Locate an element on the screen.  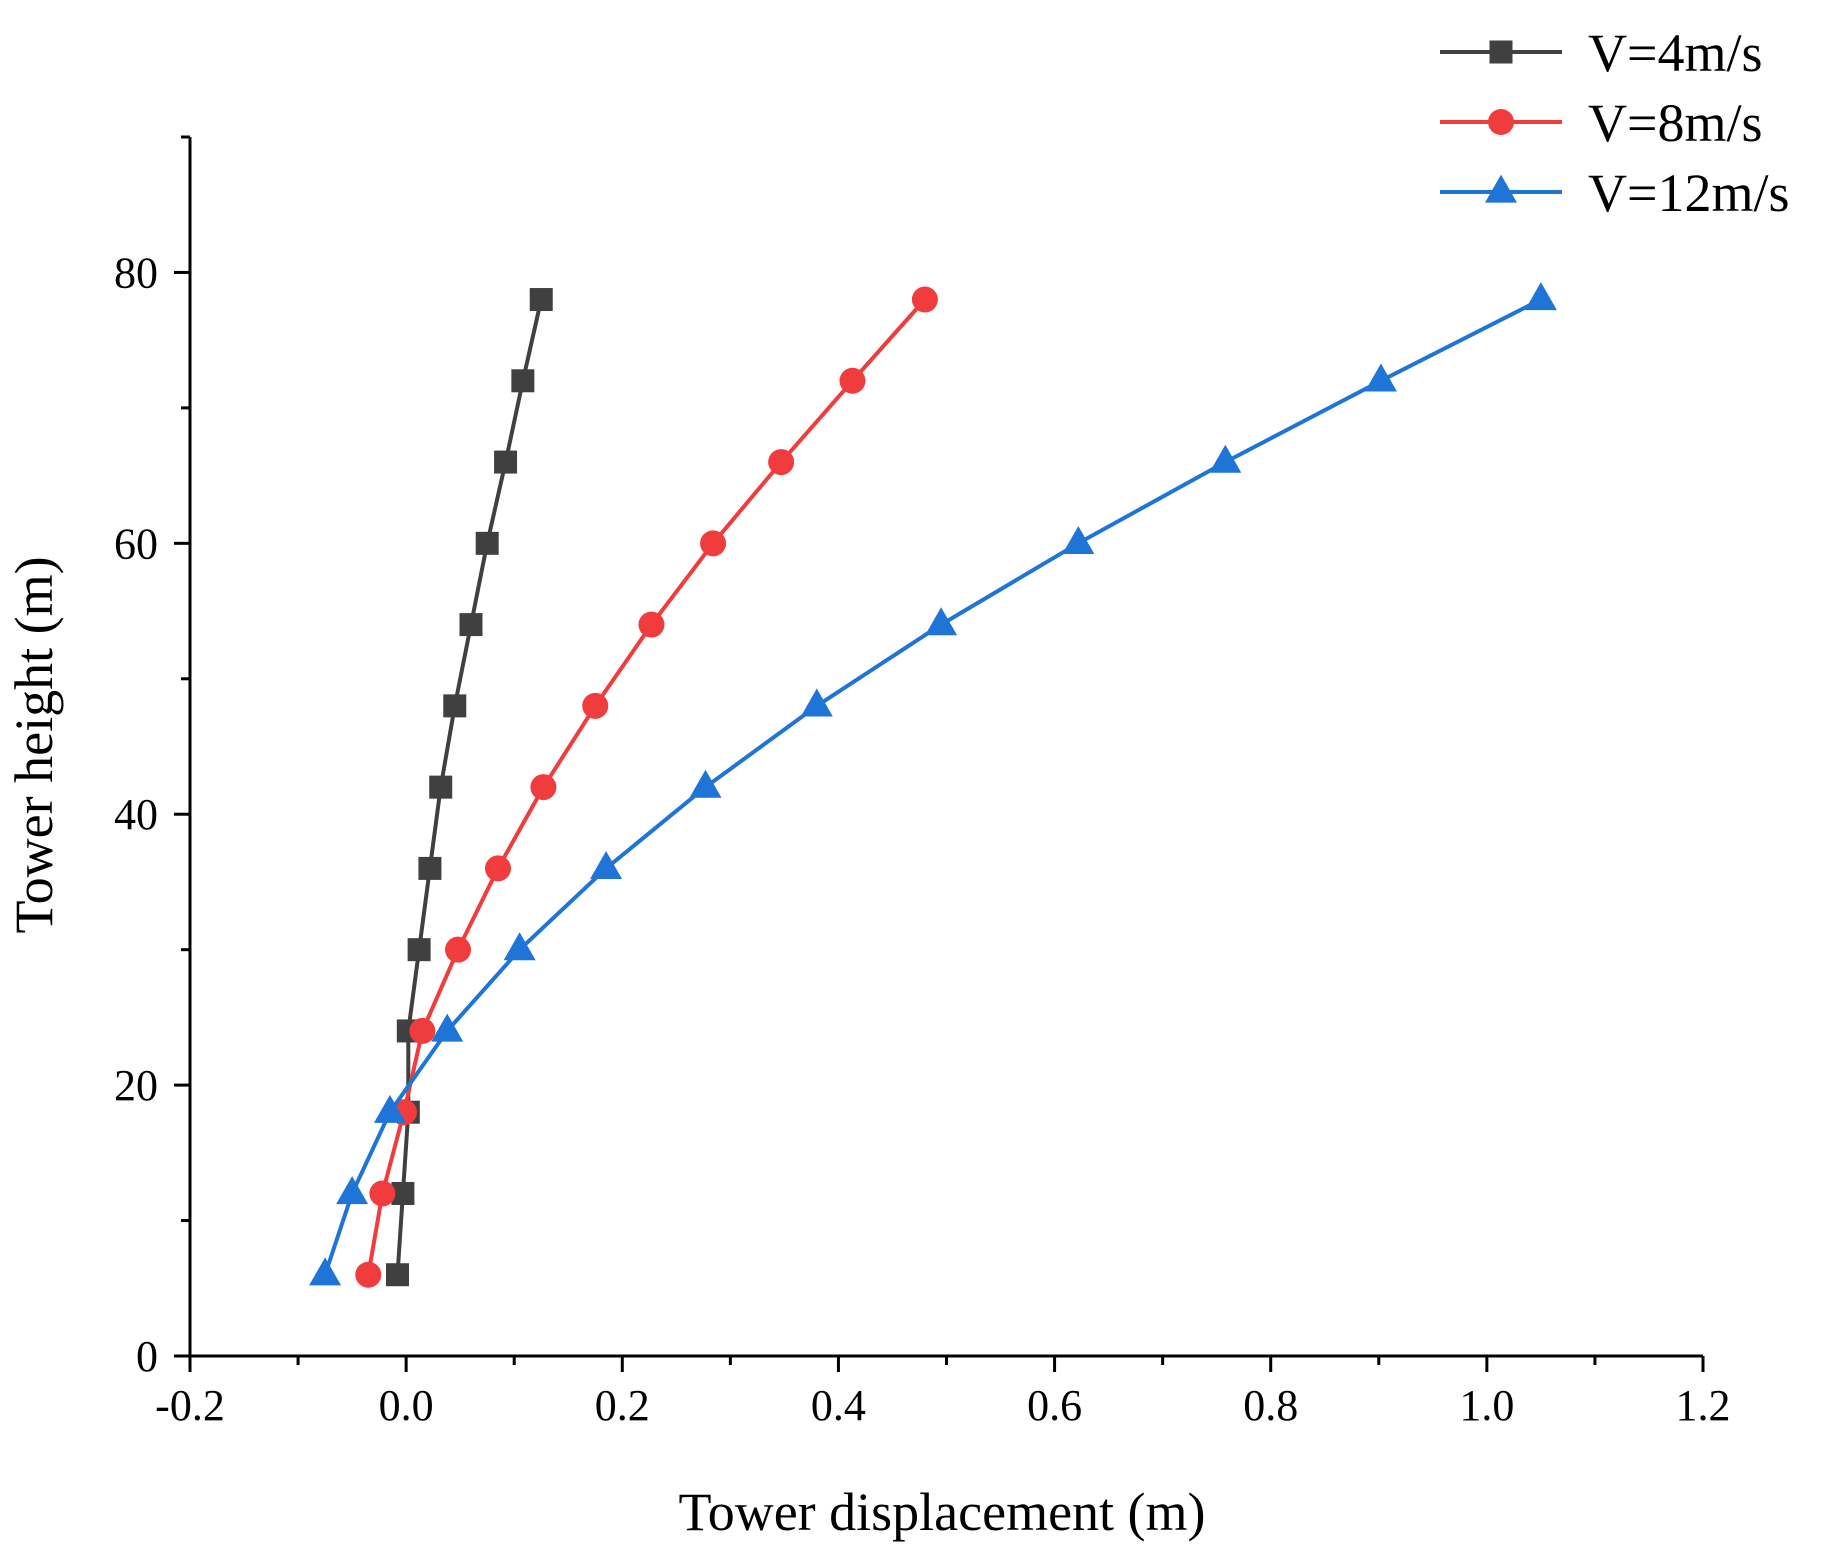
x-tick-label: 0.8 is located at coordinates (1270, 1405).